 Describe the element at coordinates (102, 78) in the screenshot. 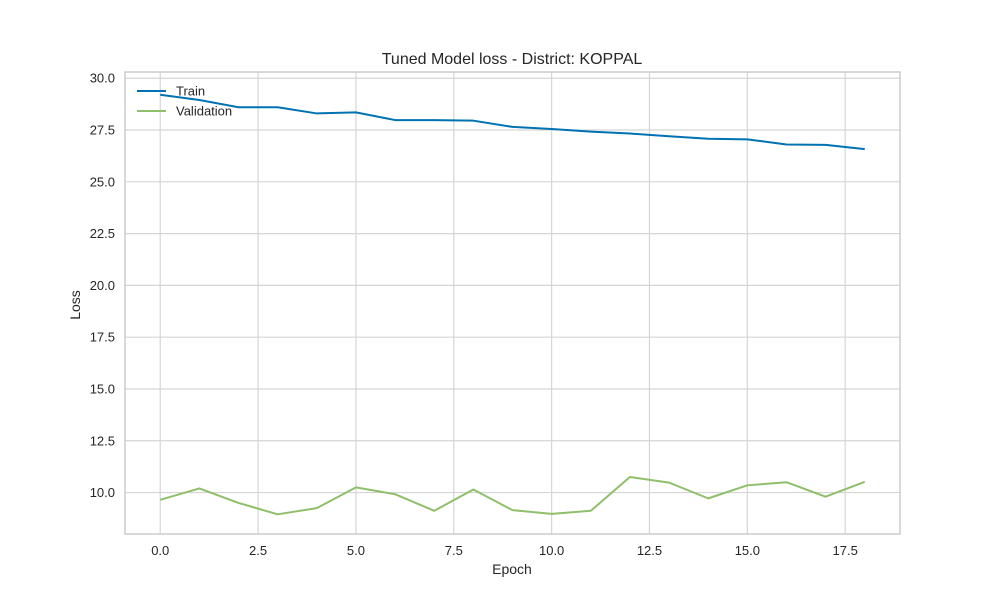

I see `y-tick-label: 30.0` at that location.